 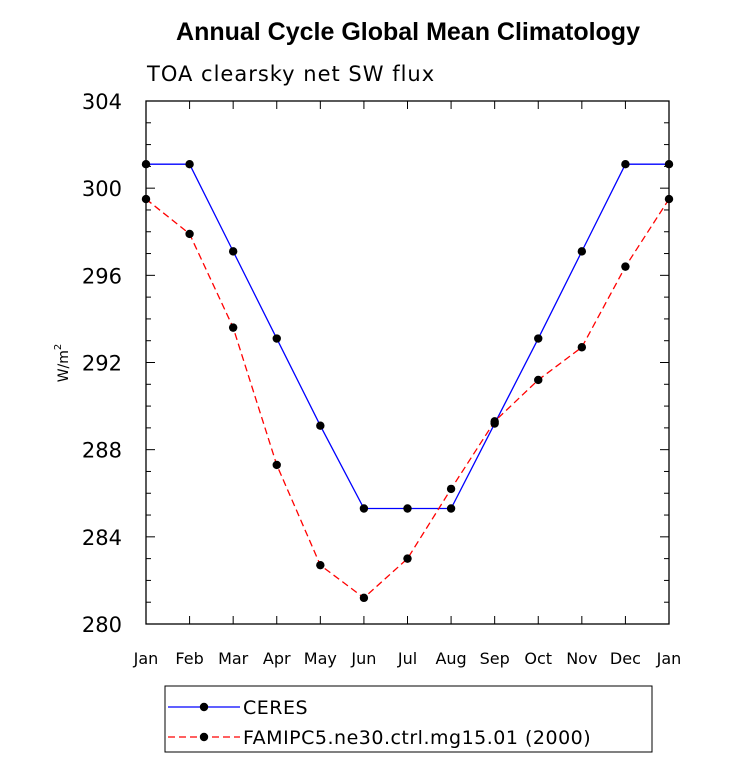 I want to click on x-tick-label: Oct, so click(x=538, y=658).